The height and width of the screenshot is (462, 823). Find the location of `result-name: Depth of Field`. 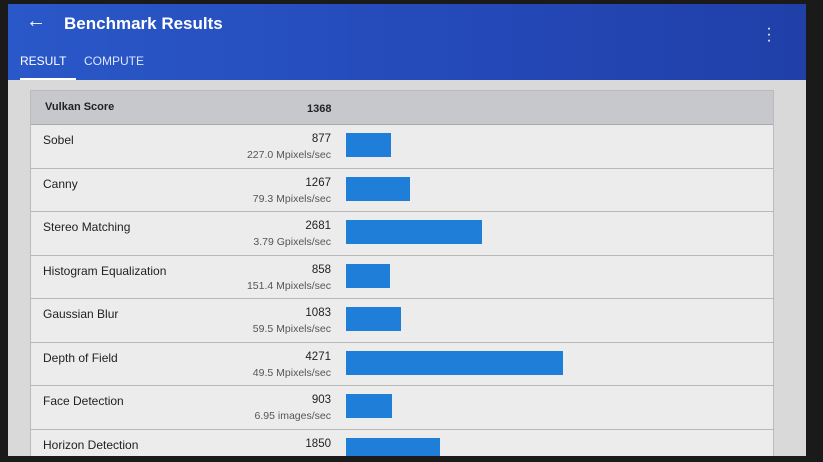

result-name: Depth of Field is located at coordinates (80, 357).